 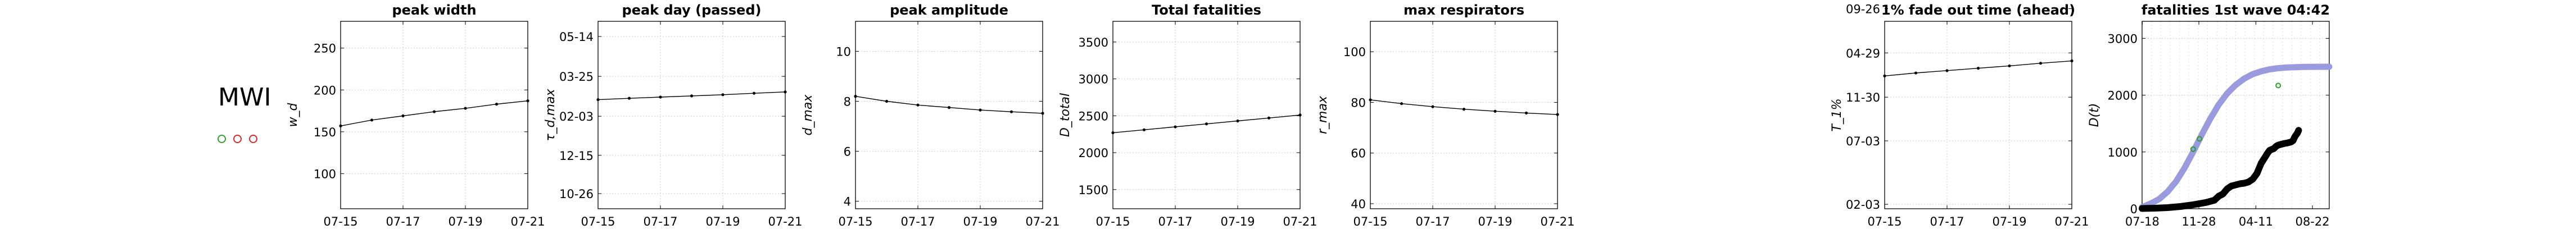 What do you see at coordinates (2236, 136) in the screenshot?
I see `series-fit-line` at bounding box center [2236, 136].